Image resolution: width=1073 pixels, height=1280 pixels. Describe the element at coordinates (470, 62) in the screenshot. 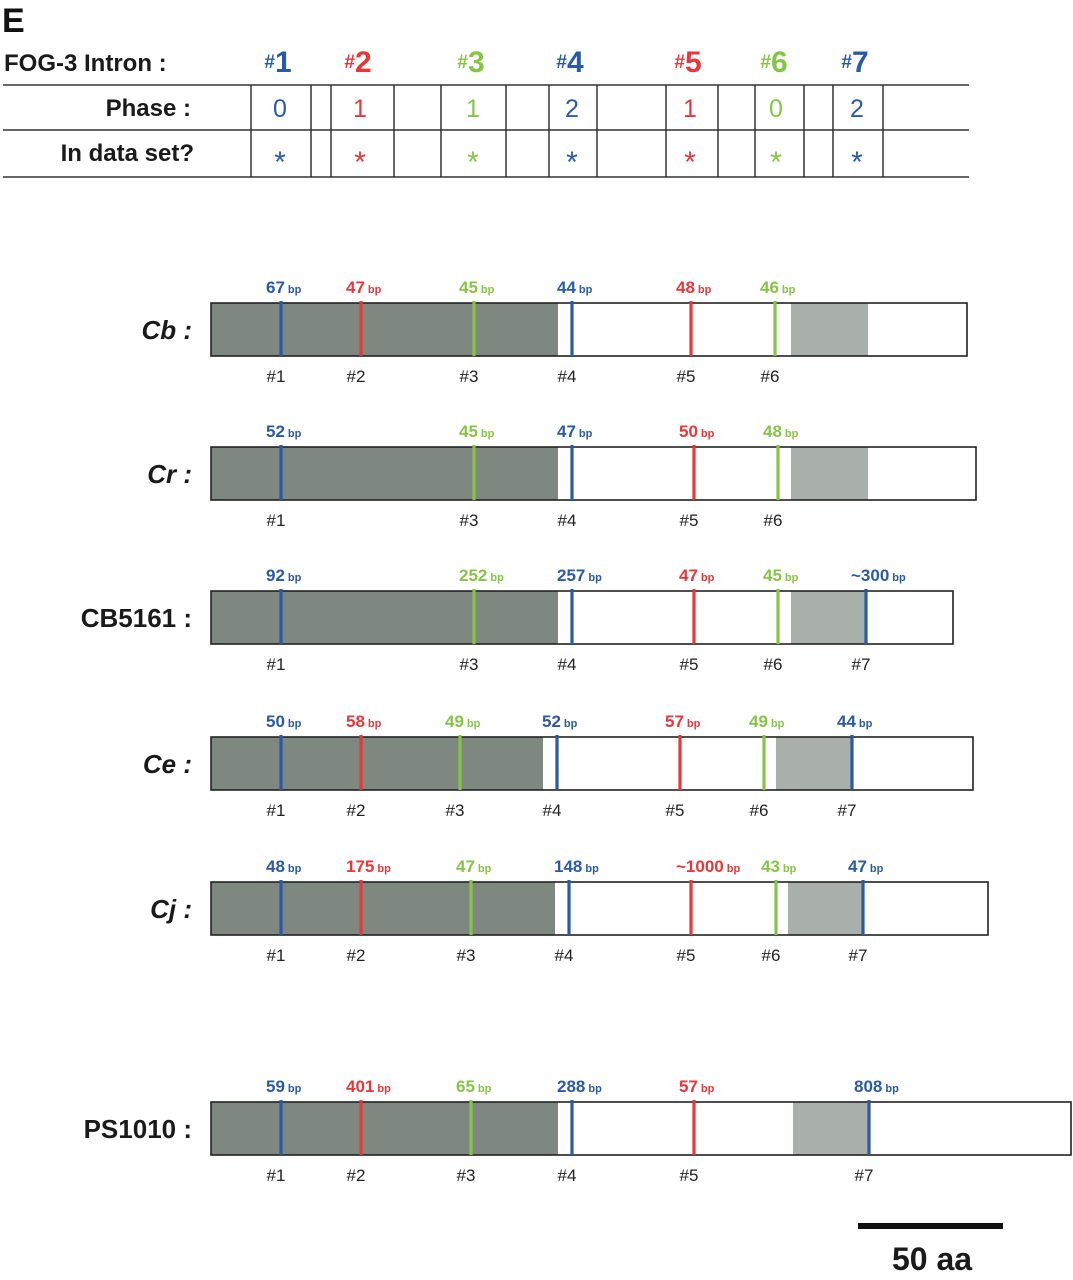

I see `intron-number-3: #3` at that location.